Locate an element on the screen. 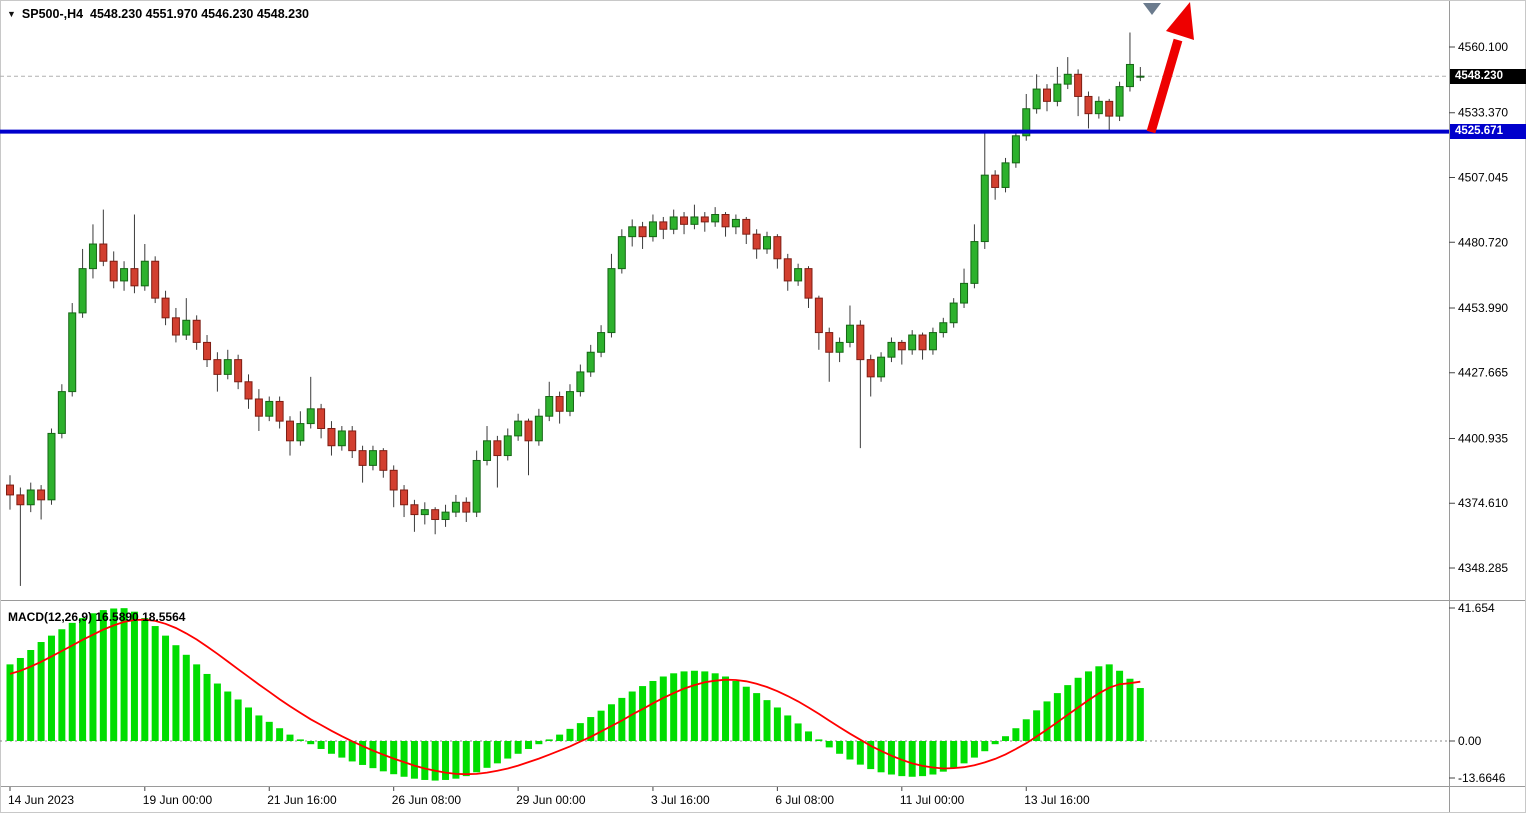  time-axis-label: 6 Jul 08:00 is located at coordinates (804, 800).